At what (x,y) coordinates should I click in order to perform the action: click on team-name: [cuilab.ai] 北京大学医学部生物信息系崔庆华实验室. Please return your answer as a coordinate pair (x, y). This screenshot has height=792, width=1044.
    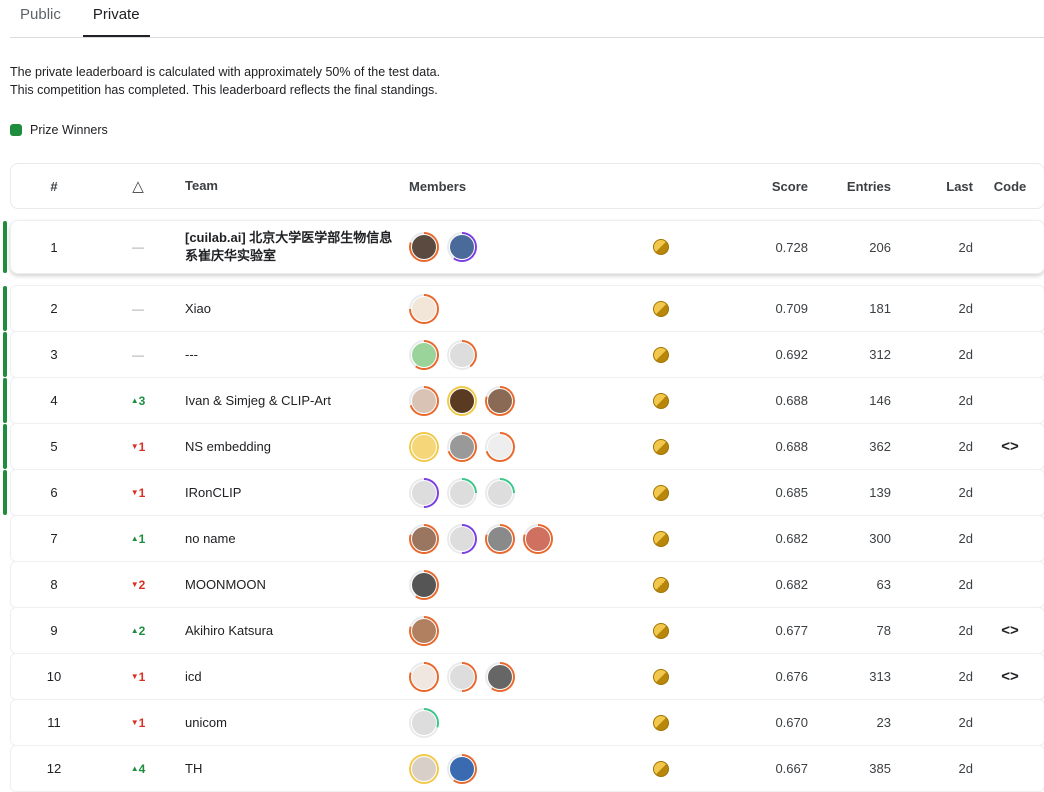
    Looking at the image, I should click on (289, 246).